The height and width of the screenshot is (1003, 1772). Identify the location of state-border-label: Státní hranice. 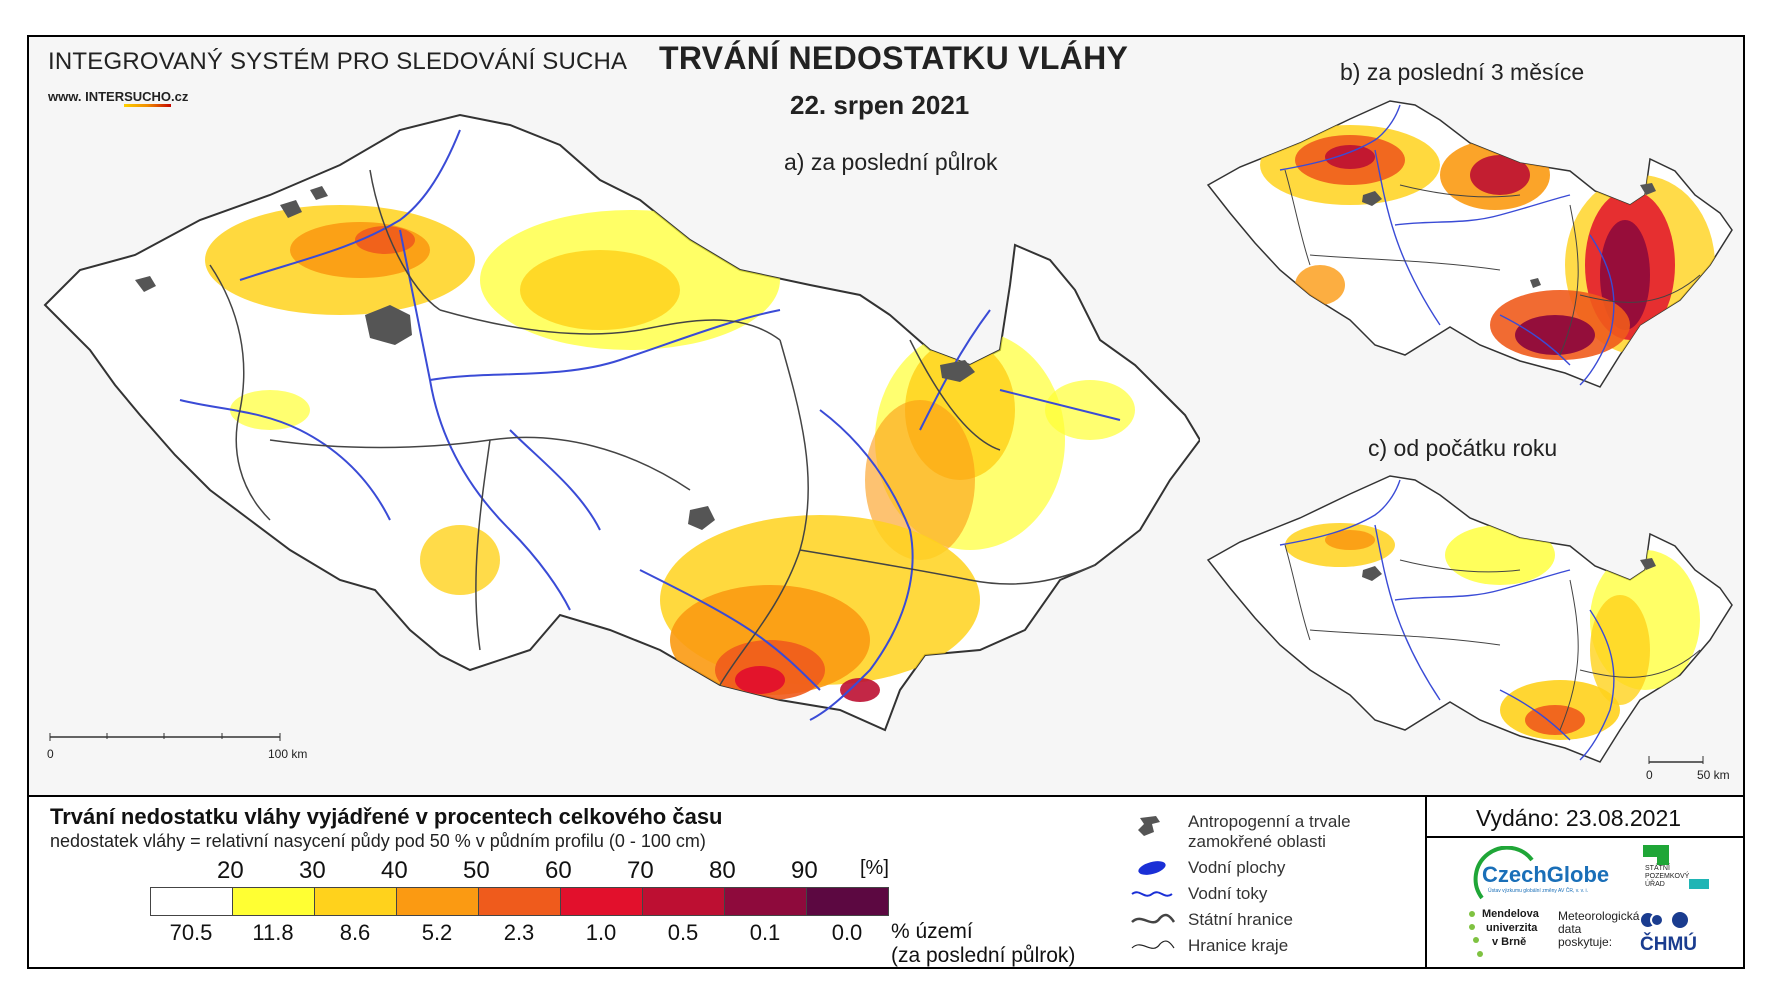
(1240, 919).